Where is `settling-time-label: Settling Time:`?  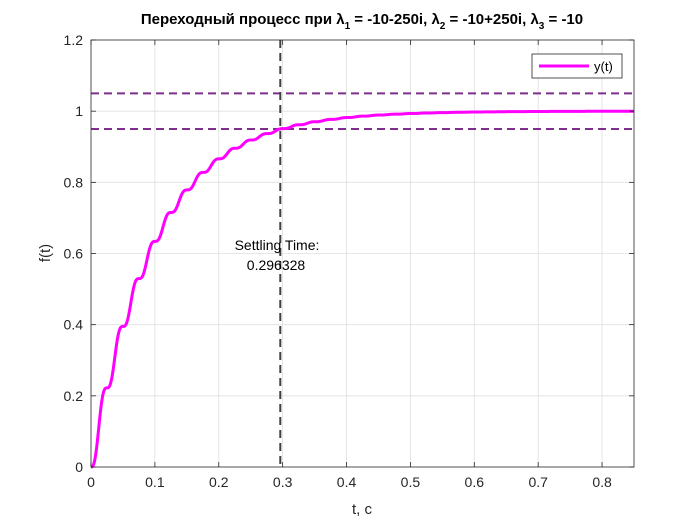 settling-time-label: Settling Time: is located at coordinates (277, 245).